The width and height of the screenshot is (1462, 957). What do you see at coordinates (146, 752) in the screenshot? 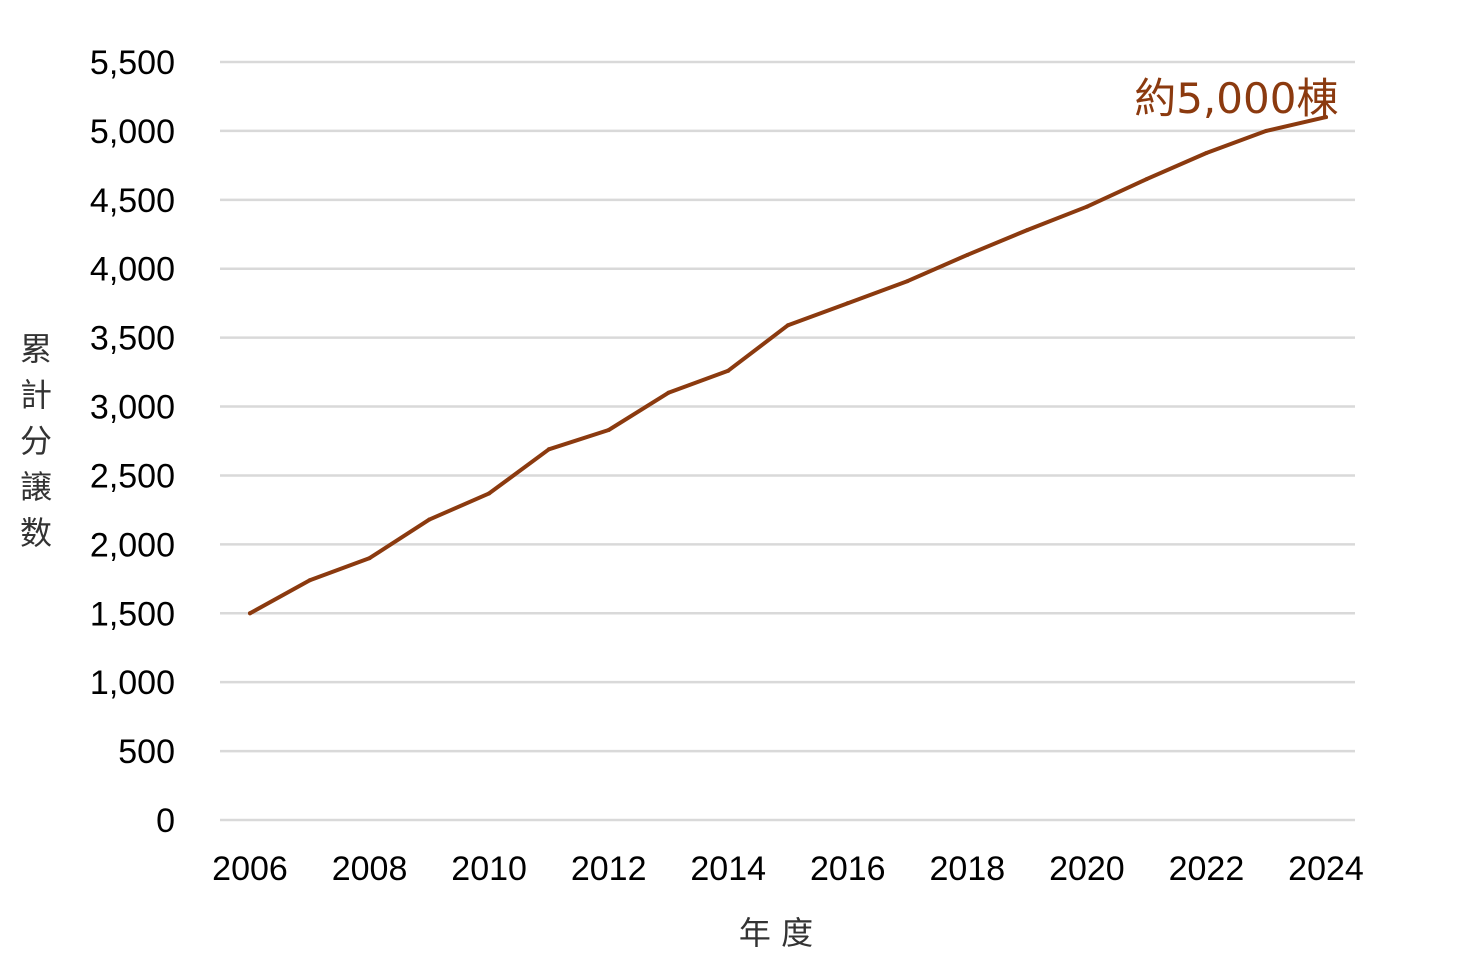
I see `y-tick-label: 500` at bounding box center [146, 752].